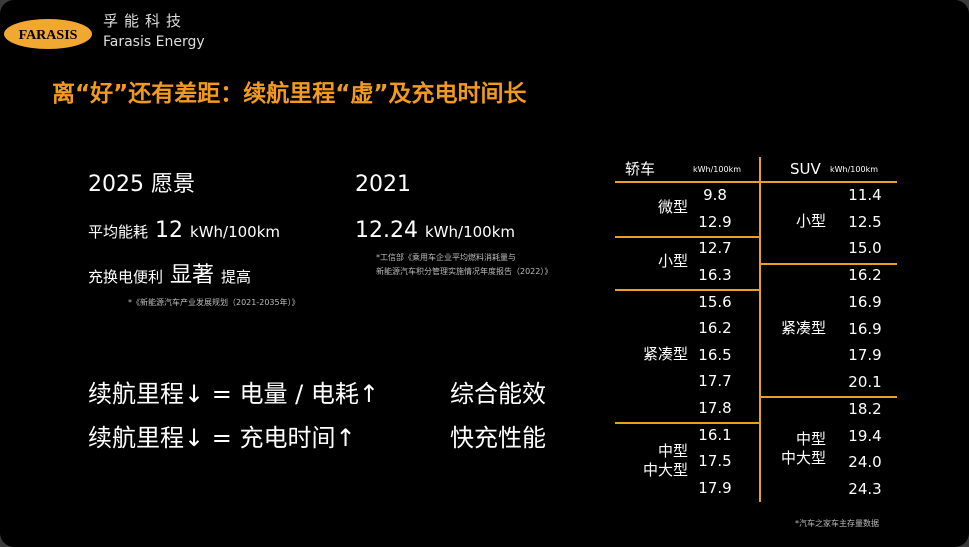 The width and height of the screenshot is (969, 547). Describe the element at coordinates (289, 94) in the screenshot. I see `slide-title: 离“好”还有差距：续航里程“虚”及充电时间长` at that location.